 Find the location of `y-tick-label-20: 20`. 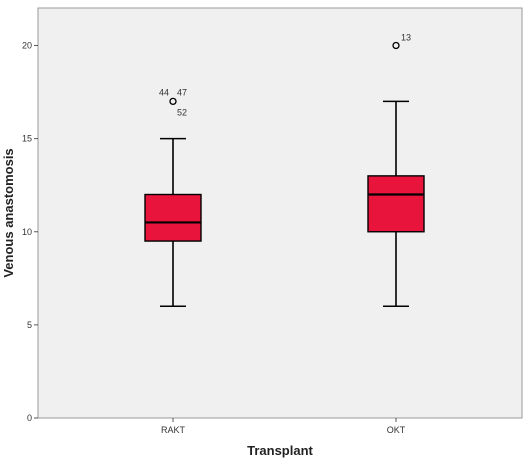

y-tick-label-20: 20 is located at coordinates (27, 46).